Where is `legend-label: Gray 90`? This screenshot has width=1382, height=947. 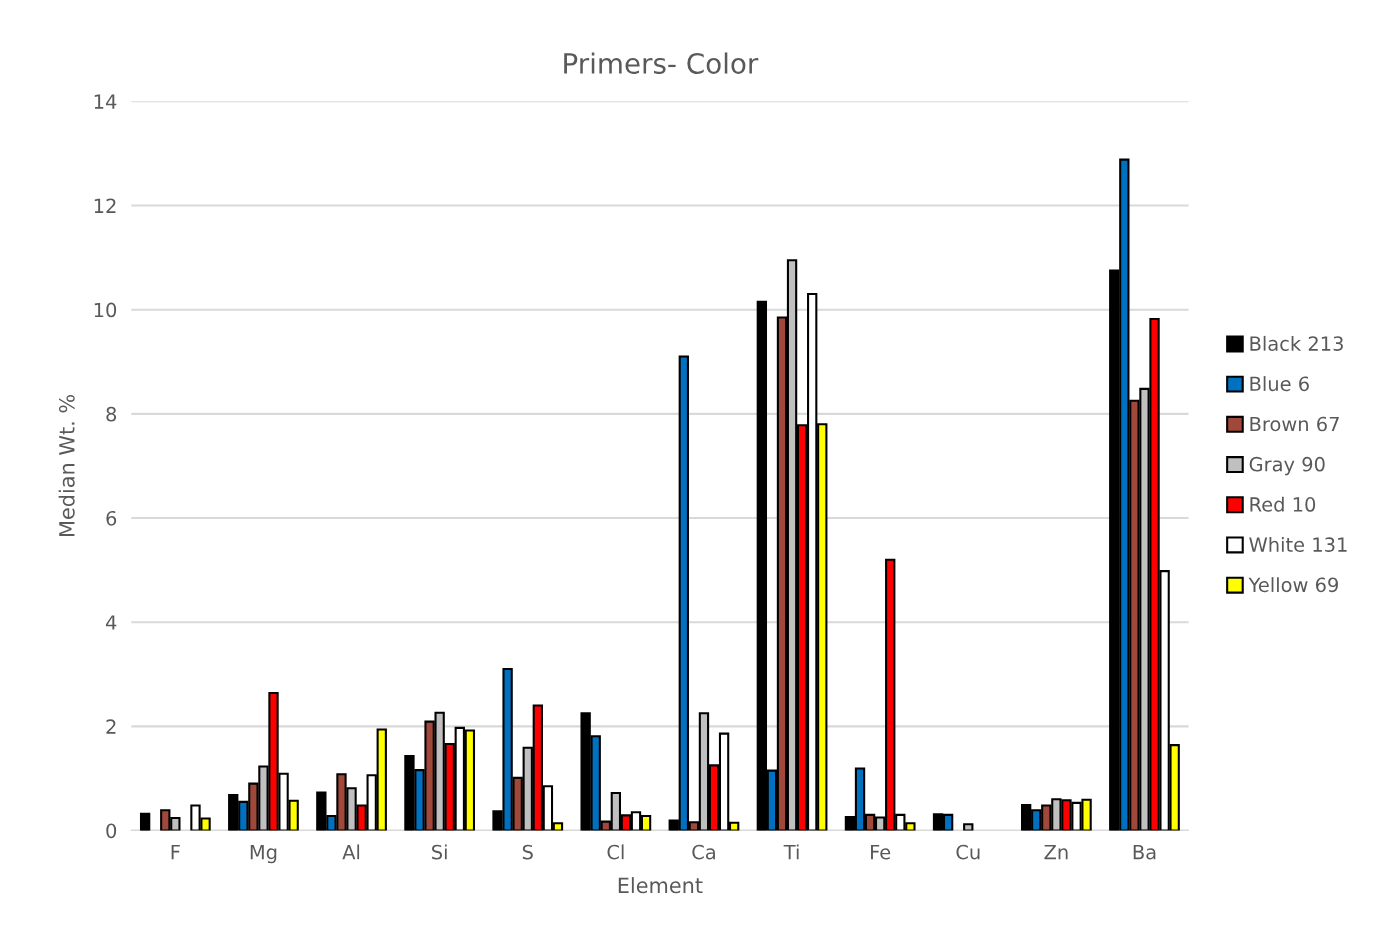
legend-label: Gray 90 is located at coordinates (1287, 466).